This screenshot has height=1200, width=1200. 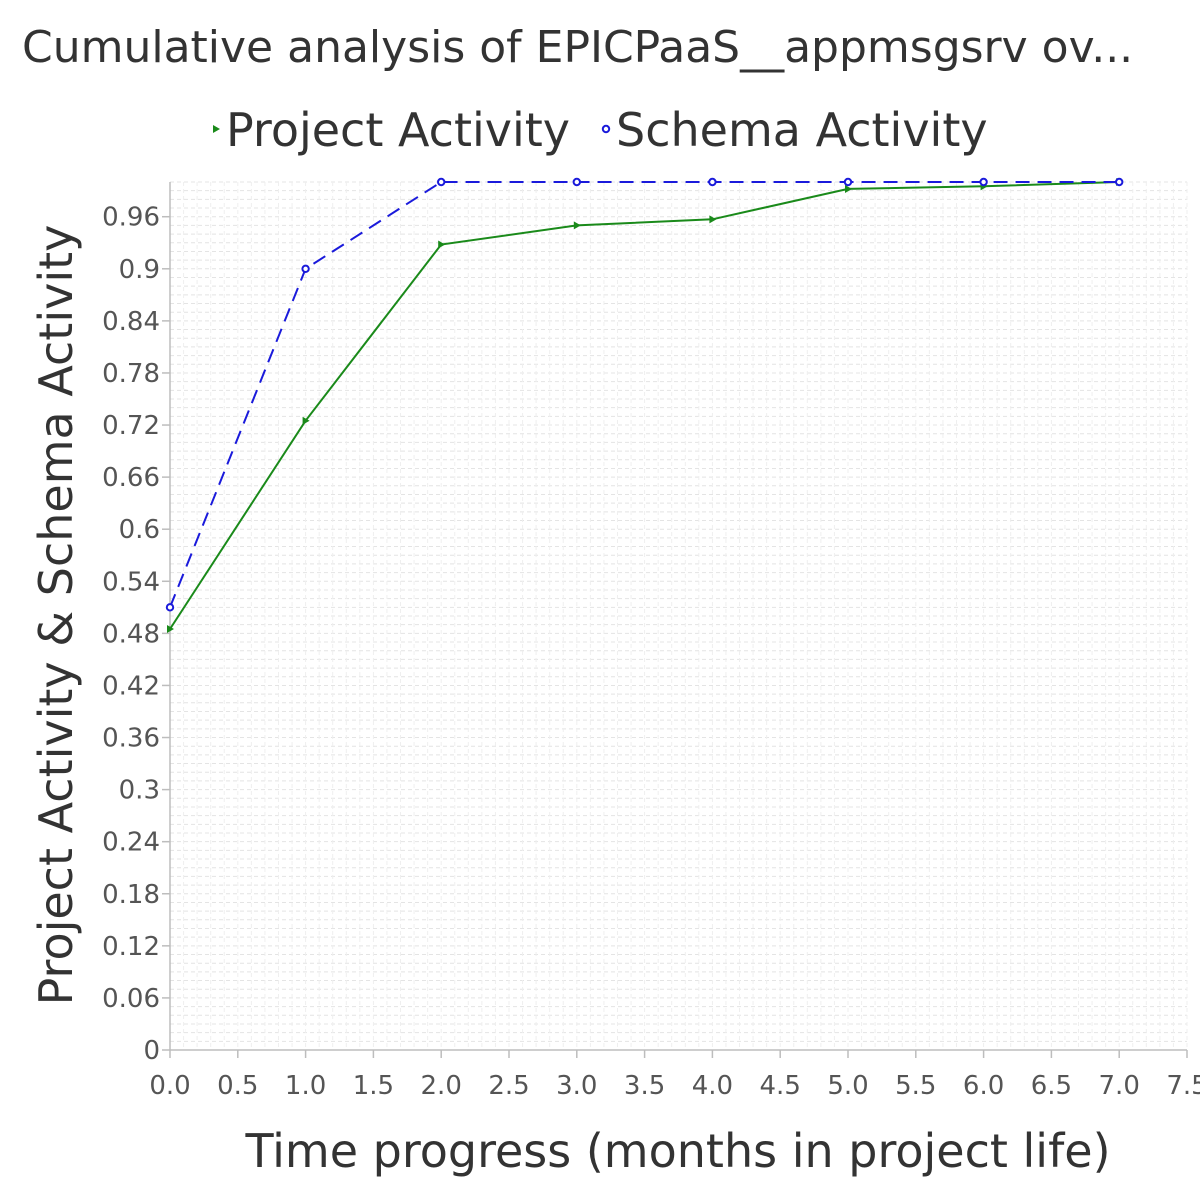 What do you see at coordinates (131, 374) in the screenshot?
I see `y-tick-label: 0.78` at bounding box center [131, 374].